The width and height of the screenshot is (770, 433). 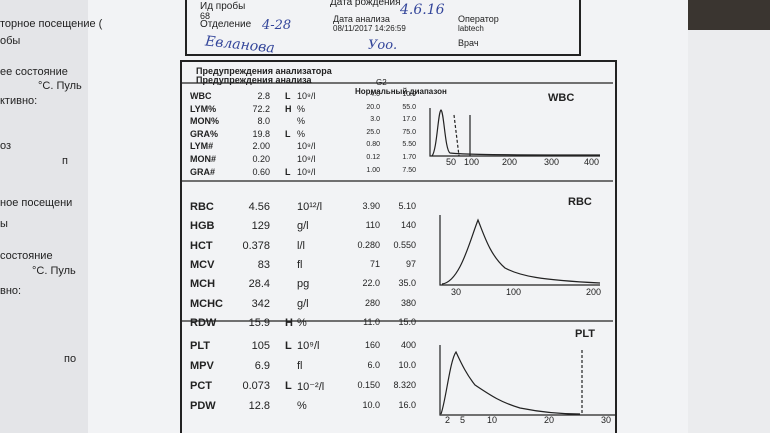 What do you see at coordinates (368, 385) in the screenshot?
I see `range-low: 0.150` at bounding box center [368, 385].